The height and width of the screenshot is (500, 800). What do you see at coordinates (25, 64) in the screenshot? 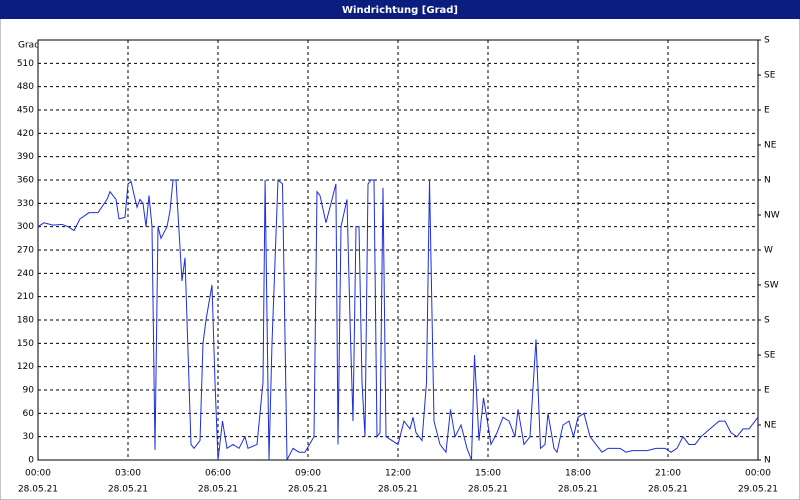
I see `y-tick-label: 510` at bounding box center [25, 64].